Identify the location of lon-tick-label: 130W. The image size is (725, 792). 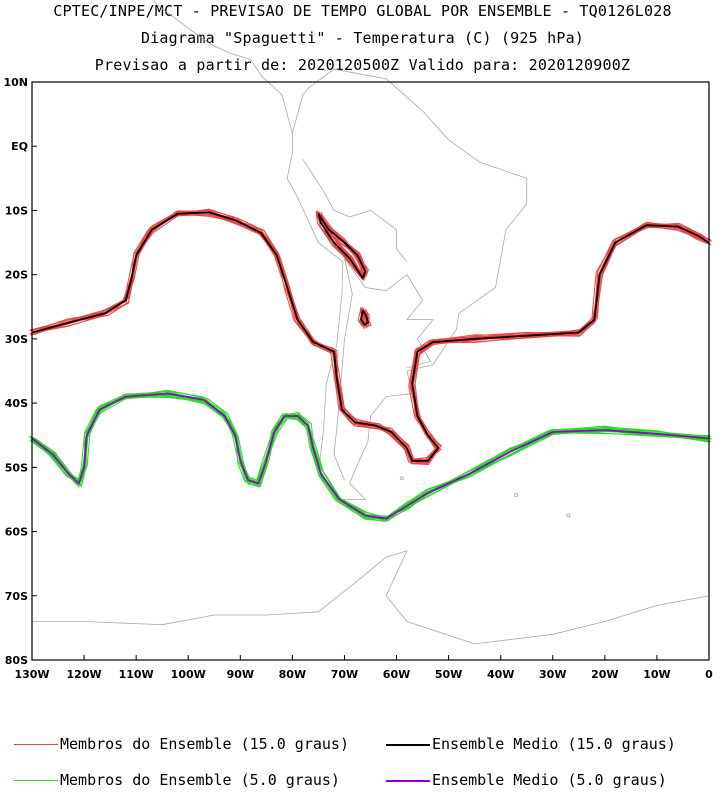
(31, 674).